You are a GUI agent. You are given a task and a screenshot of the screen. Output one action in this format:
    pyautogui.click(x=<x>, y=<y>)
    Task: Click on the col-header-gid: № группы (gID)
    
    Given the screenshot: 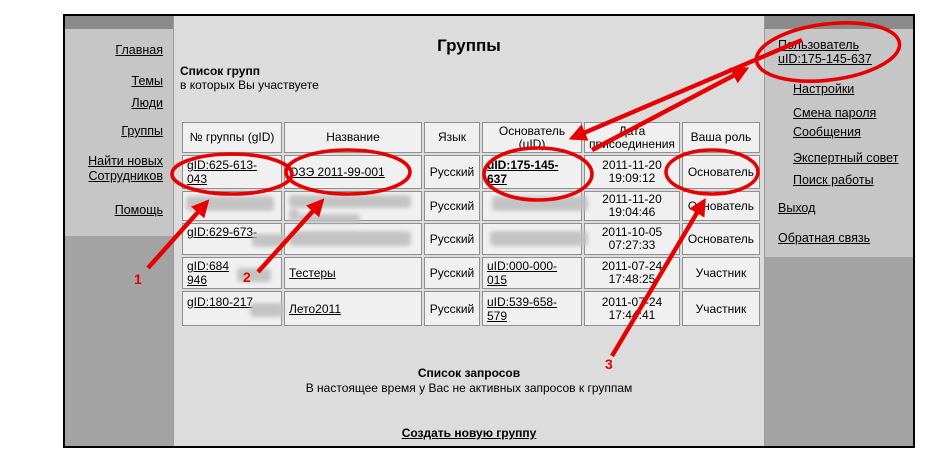 What is the action you would take?
    pyautogui.click(x=232, y=137)
    